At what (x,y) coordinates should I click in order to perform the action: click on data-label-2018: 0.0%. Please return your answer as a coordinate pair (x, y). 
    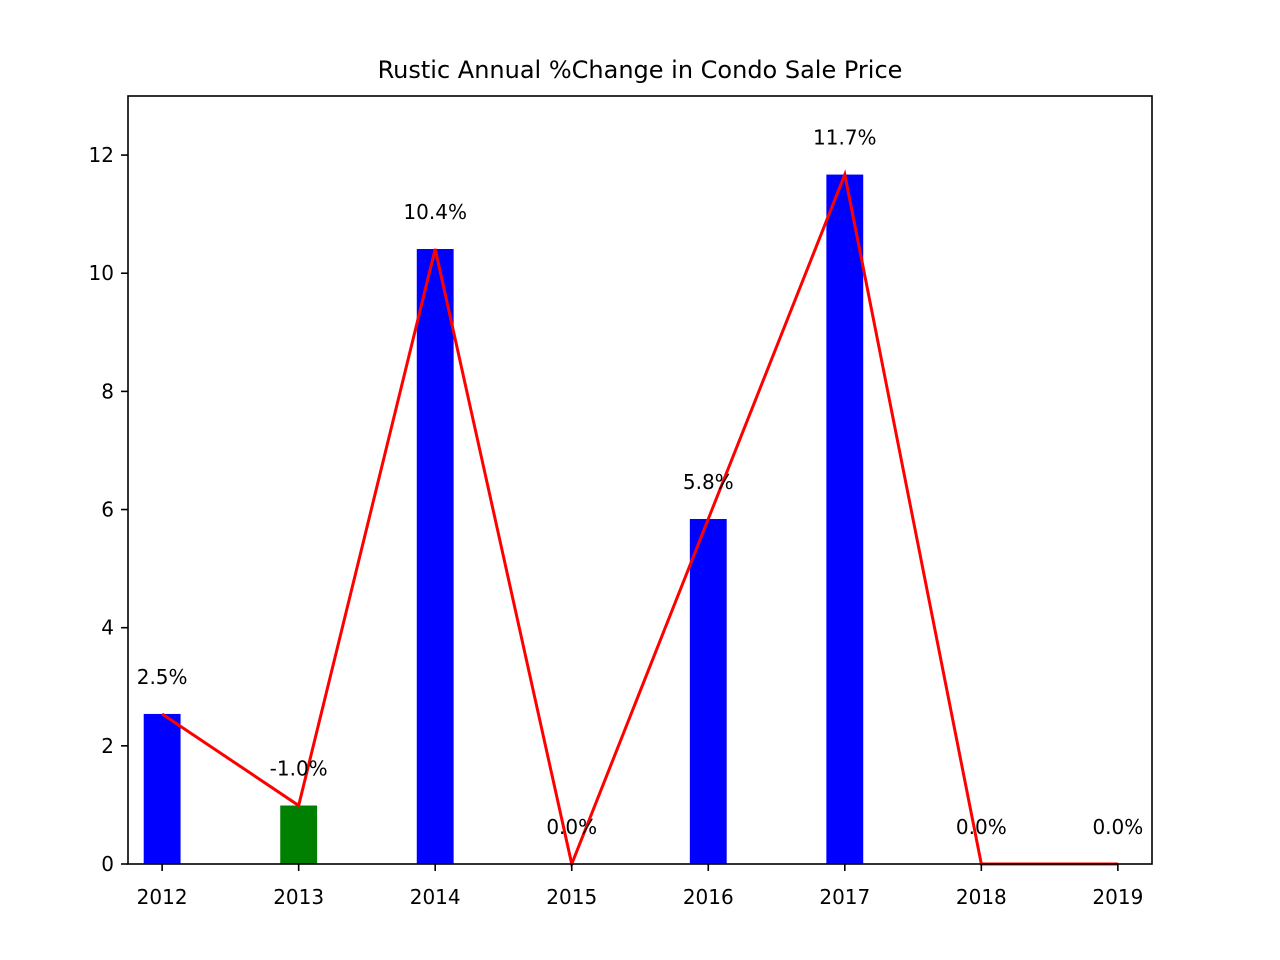
    Looking at the image, I should click on (981, 827).